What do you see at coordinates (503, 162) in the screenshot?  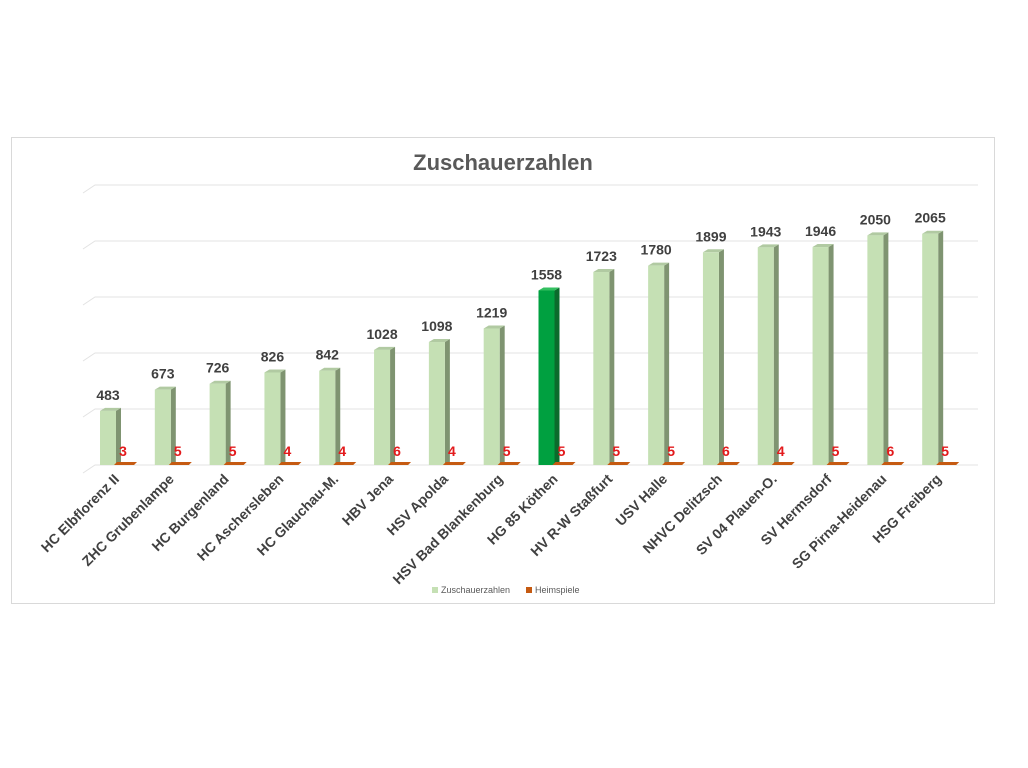 I see `chart-title: Zuschauerzahlen` at bounding box center [503, 162].